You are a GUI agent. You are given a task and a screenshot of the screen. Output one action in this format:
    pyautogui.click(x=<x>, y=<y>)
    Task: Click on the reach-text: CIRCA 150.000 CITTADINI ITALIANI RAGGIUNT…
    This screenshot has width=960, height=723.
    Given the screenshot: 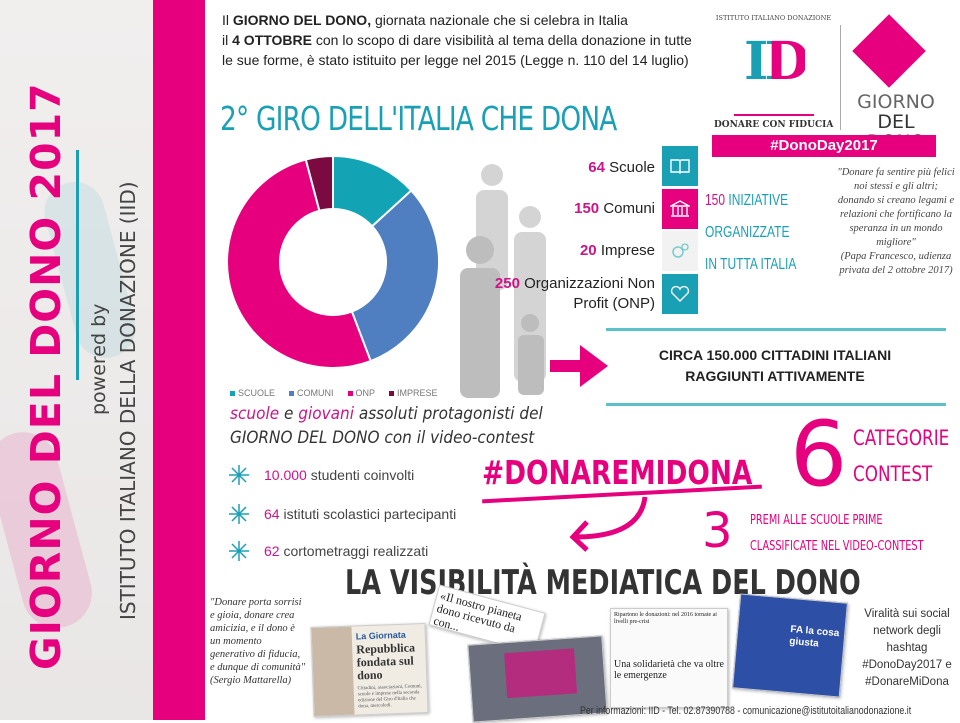 What is the action you would take?
    pyautogui.click(x=775, y=365)
    